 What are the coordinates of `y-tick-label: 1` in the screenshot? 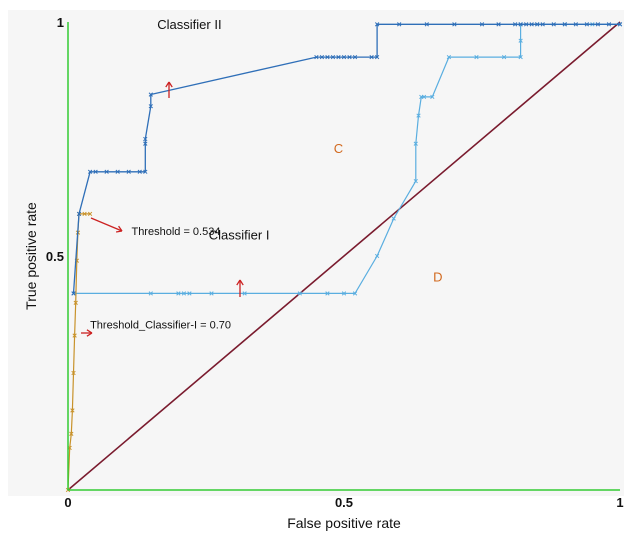 It's located at (60, 22).